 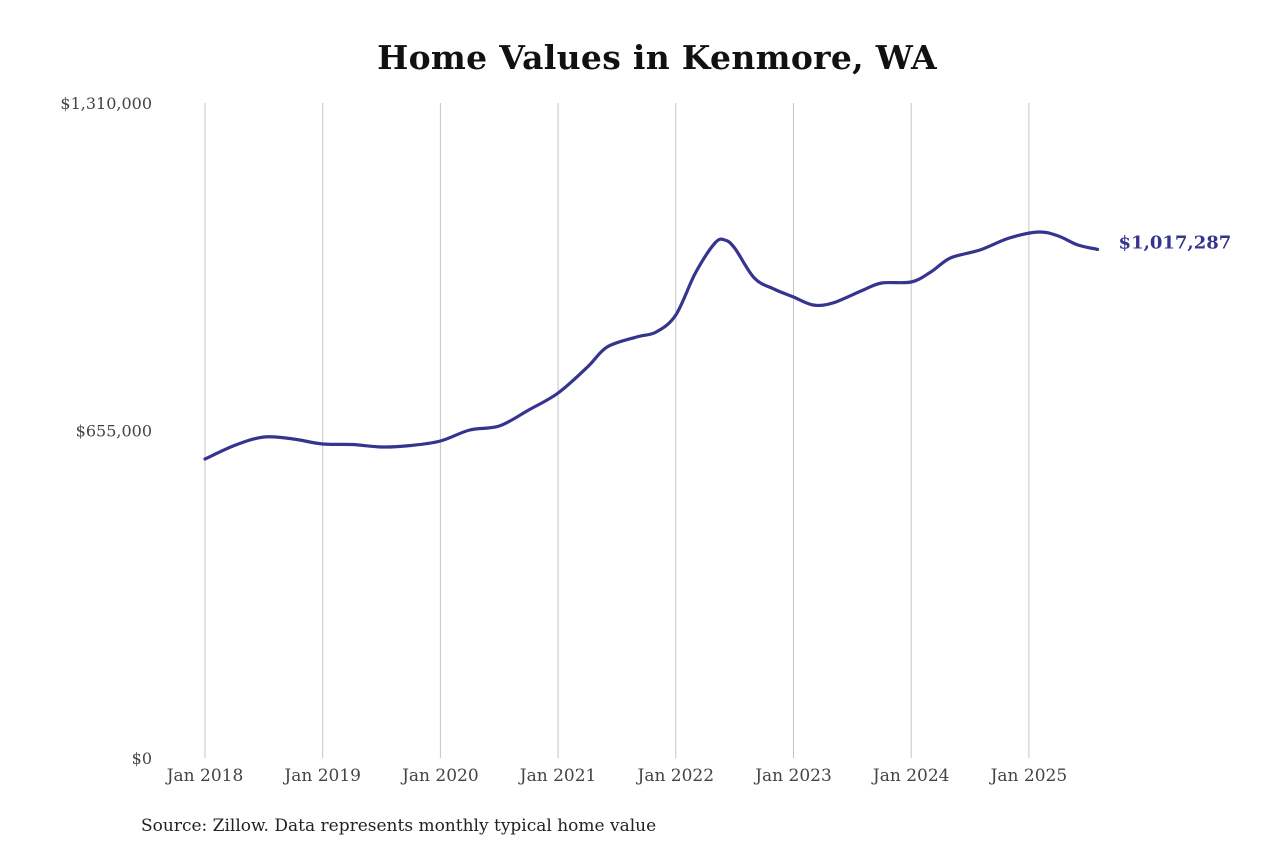 What do you see at coordinates (114, 431) in the screenshot?
I see `y-tick-label: $655,000` at bounding box center [114, 431].